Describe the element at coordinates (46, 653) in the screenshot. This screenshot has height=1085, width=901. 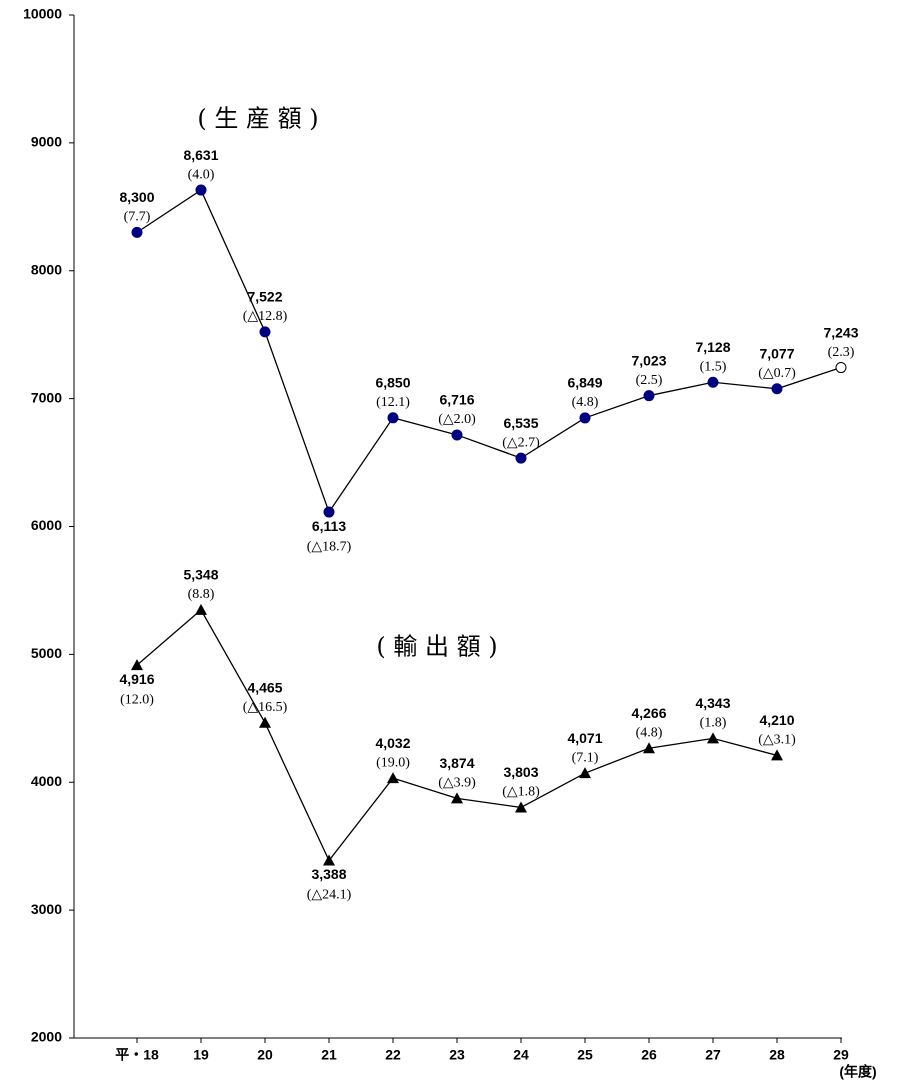
I see `y-tick-label: 5000` at that location.